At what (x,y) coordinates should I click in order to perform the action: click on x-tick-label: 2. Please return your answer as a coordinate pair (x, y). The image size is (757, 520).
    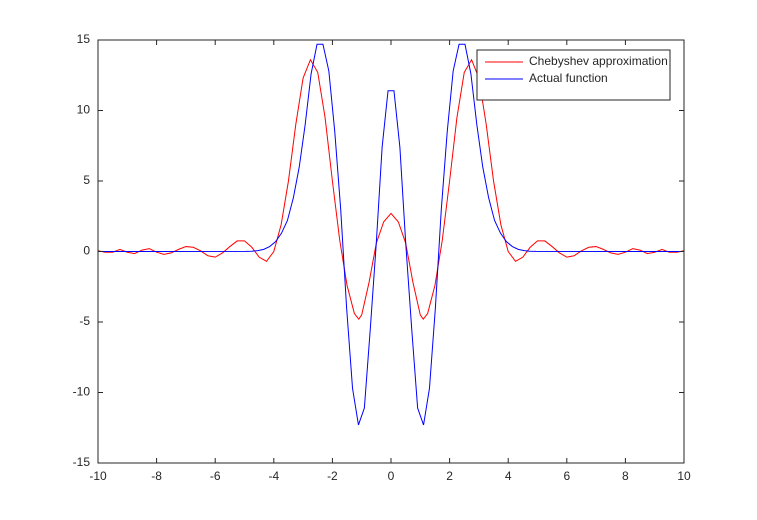
    Looking at the image, I should click on (449, 476).